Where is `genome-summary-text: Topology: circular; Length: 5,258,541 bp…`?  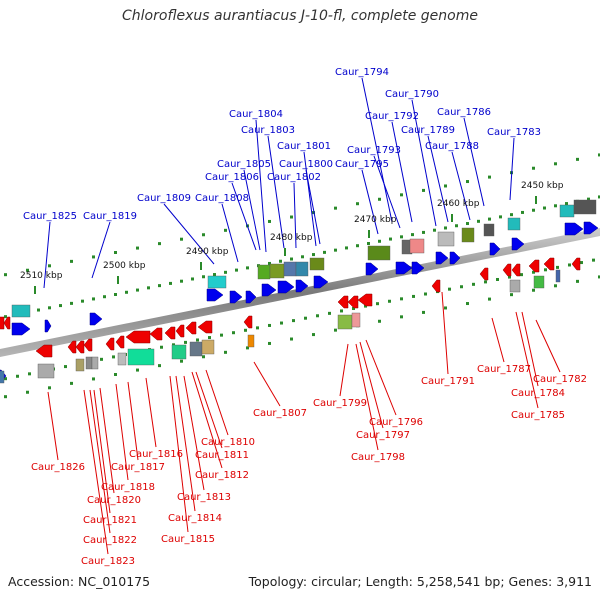
genome-summary-text: Topology: circular; Length: 5,258,541 bp… is located at coordinates (420, 581).